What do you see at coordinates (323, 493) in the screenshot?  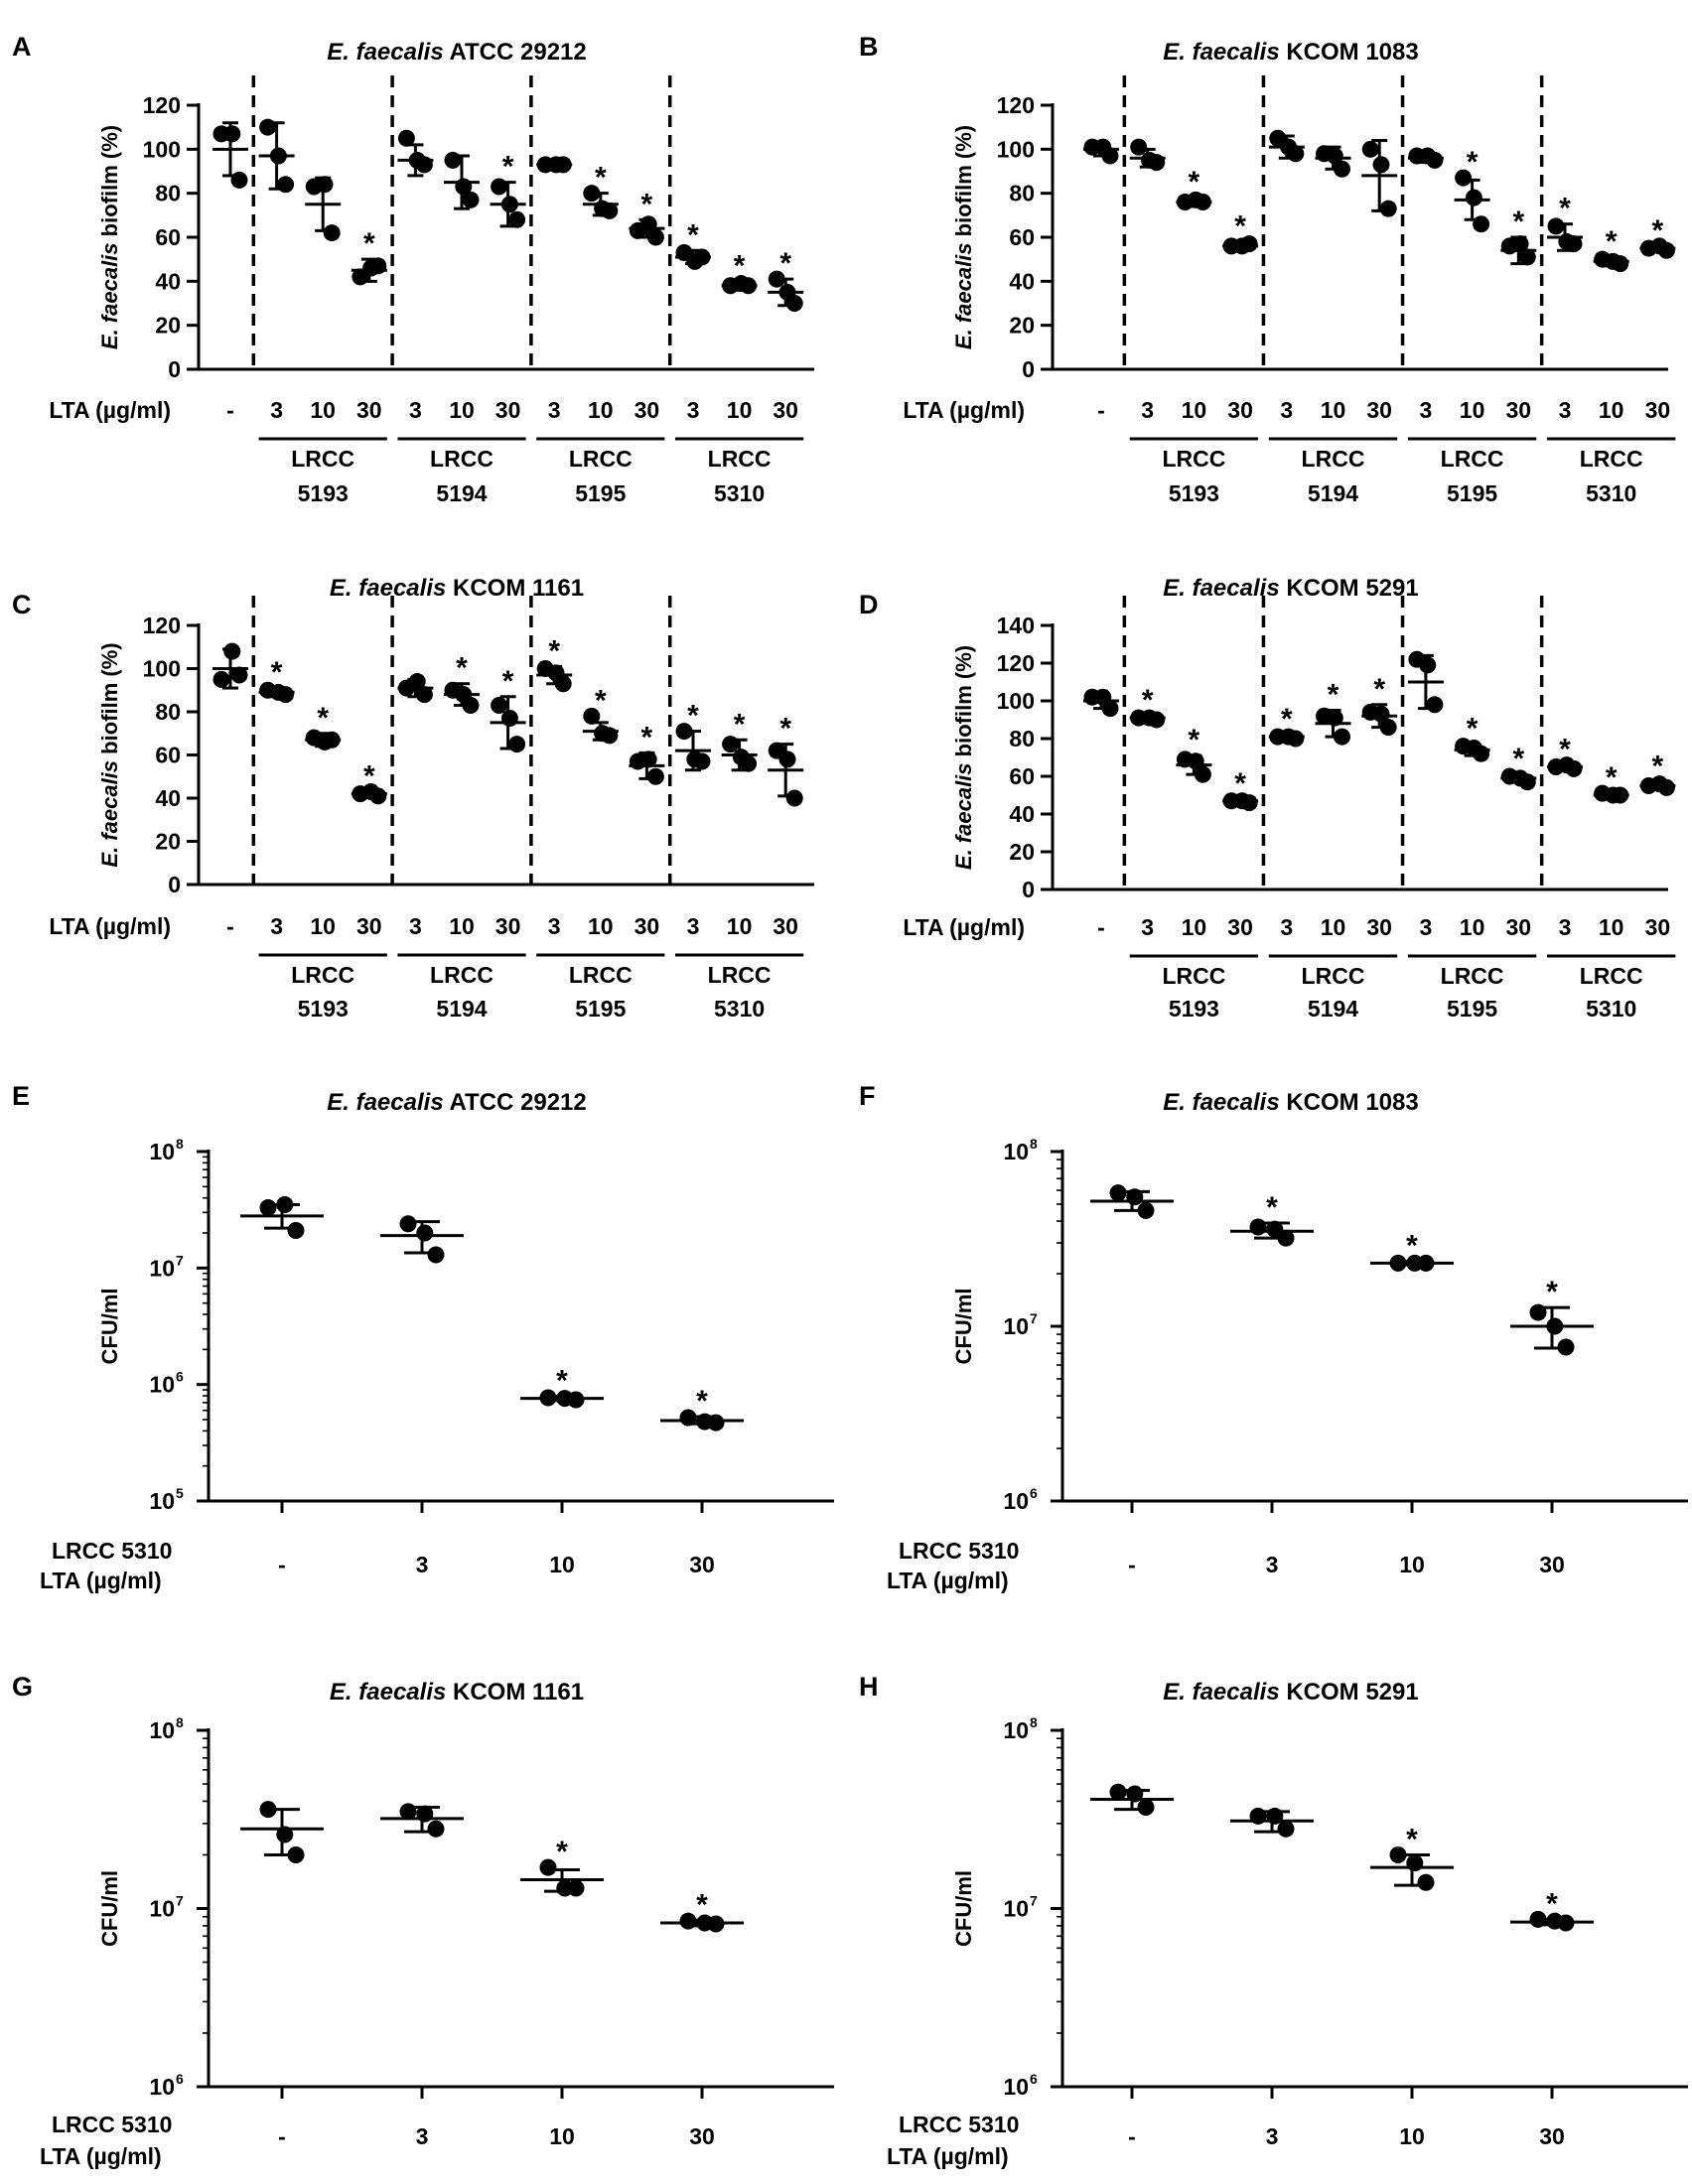 I see `panel-a-group-id: 5193` at bounding box center [323, 493].